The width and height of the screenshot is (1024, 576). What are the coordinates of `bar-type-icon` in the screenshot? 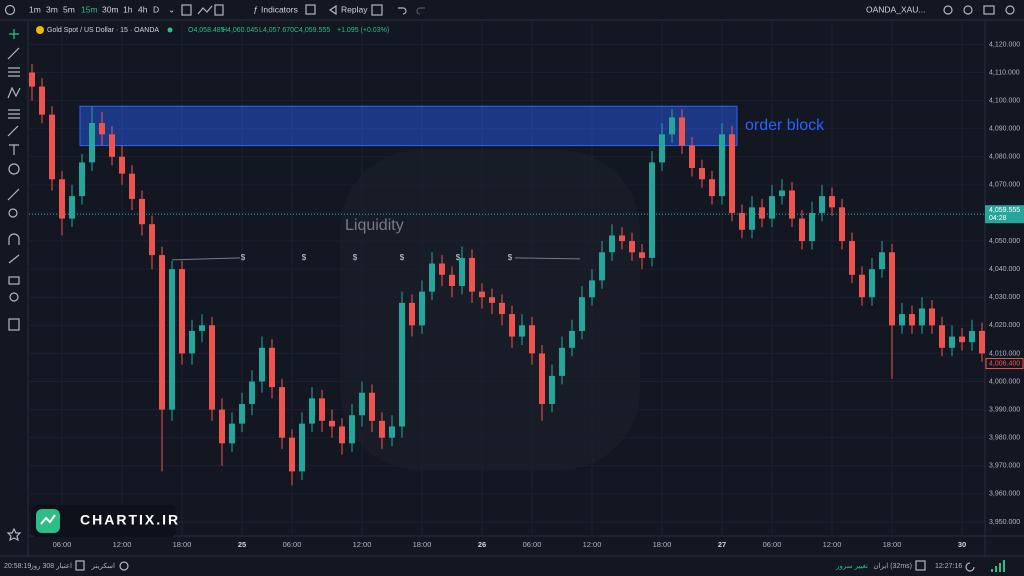 It's located at (219, 10).